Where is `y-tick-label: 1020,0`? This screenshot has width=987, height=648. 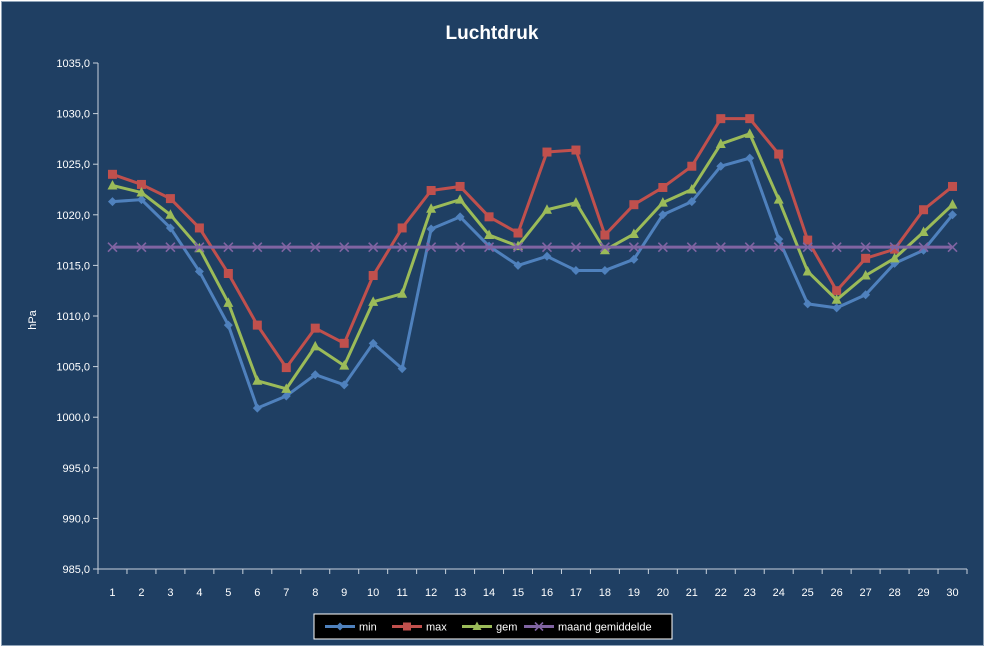 y-tick-label: 1020,0 is located at coordinates (73, 216).